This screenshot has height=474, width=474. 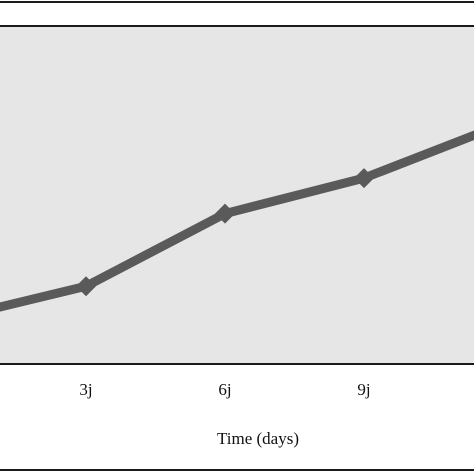 What do you see at coordinates (363, 389) in the screenshot?
I see `x-tick-label: 9j` at bounding box center [363, 389].